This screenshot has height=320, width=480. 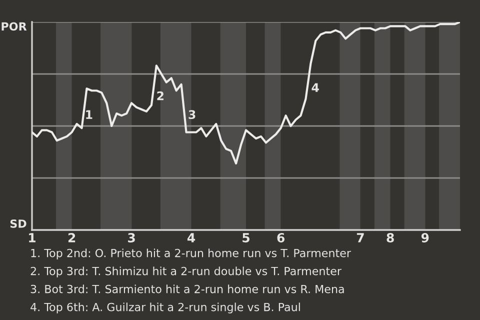 I want to click on text: 4. Top 6th: A. Guilzar hit a 2-run single vs B. Paul, so click(x=165, y=308).